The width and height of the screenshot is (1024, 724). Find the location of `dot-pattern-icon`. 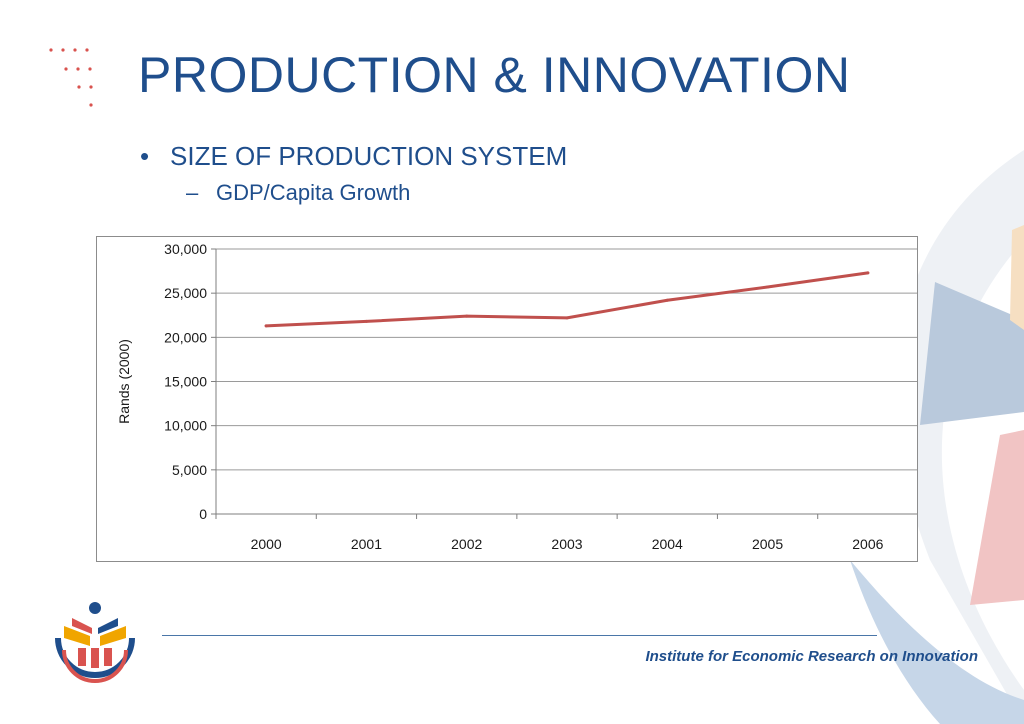

dot-pattern-icon is located at coordinates (71, 77).